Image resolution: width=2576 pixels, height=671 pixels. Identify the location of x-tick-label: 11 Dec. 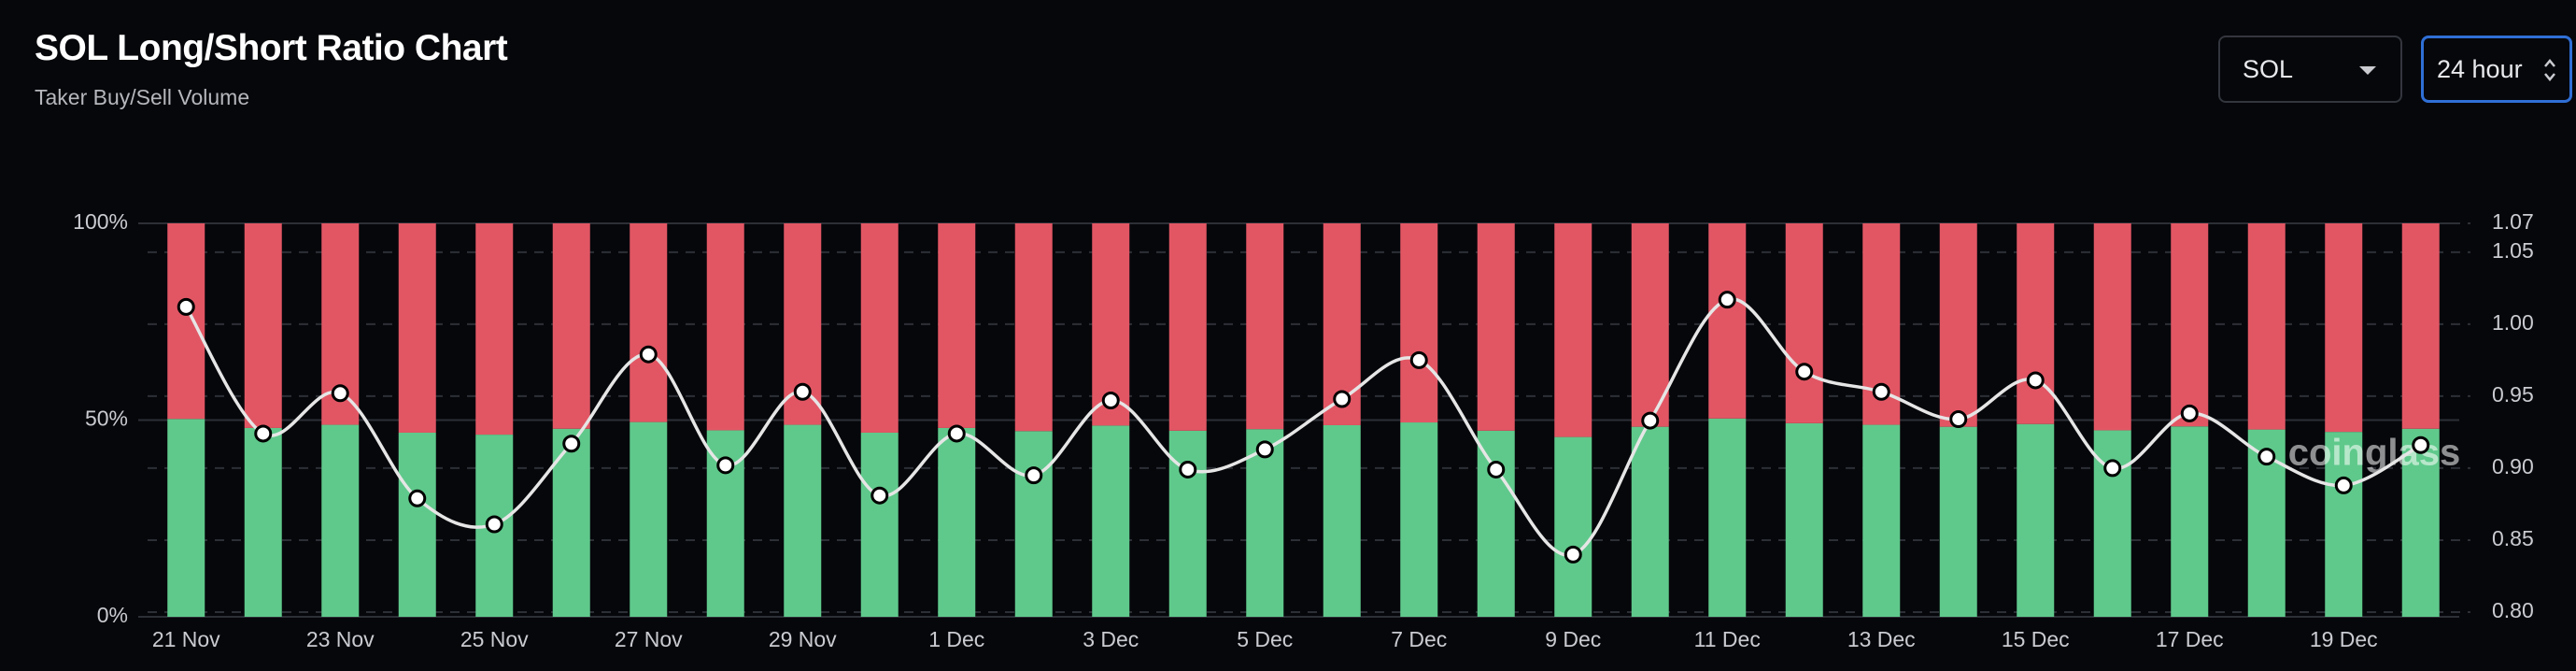
(1727, 639).